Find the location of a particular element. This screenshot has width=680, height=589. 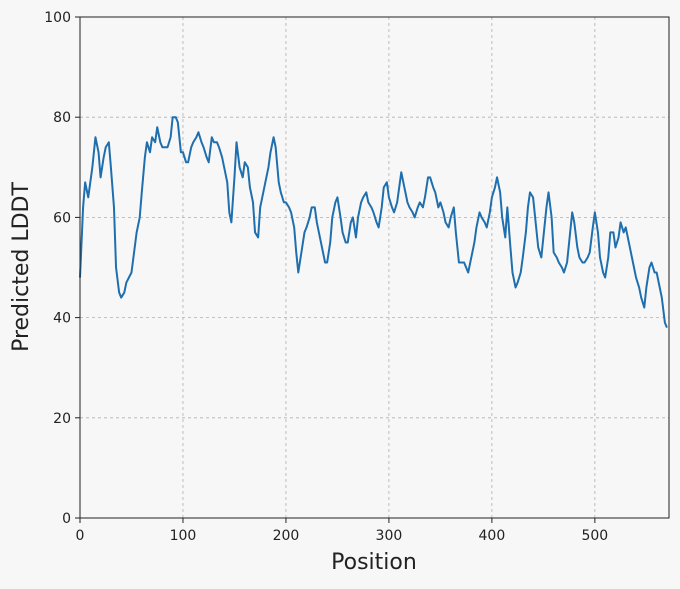

y-tick-label: 40 is located at coordinates (62, 319).